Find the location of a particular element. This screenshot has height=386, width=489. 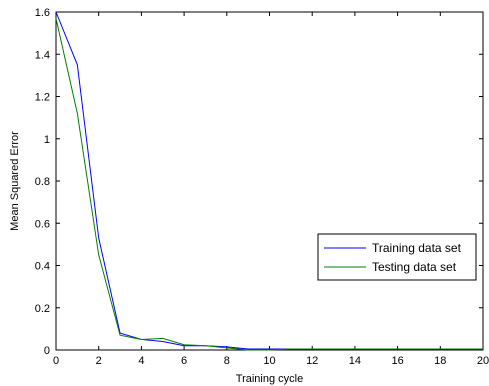

y-tick-label: 0.6 is located at coordinates (42, 224).